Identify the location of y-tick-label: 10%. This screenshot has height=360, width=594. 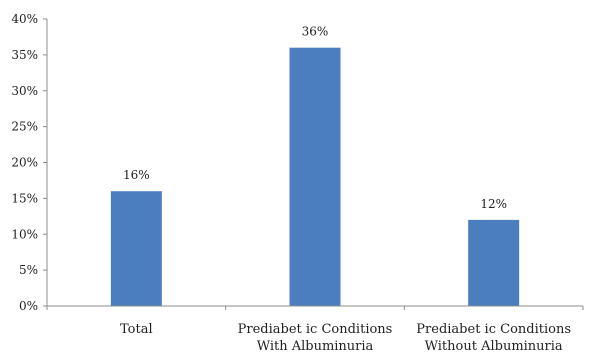
(24, 234).